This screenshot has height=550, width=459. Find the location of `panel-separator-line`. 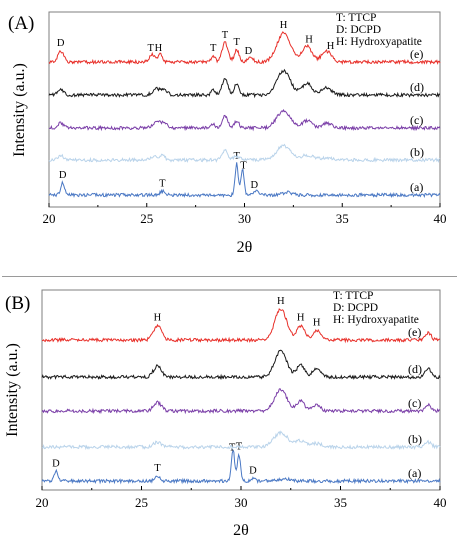

panel-separator-line is located at coordinates (229, 276).